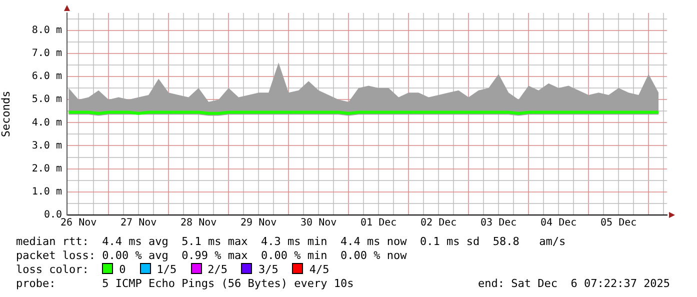 The height and width of the screenshot is (297, 697). I want to click on legend-label: 4/5, so click(319, 269).